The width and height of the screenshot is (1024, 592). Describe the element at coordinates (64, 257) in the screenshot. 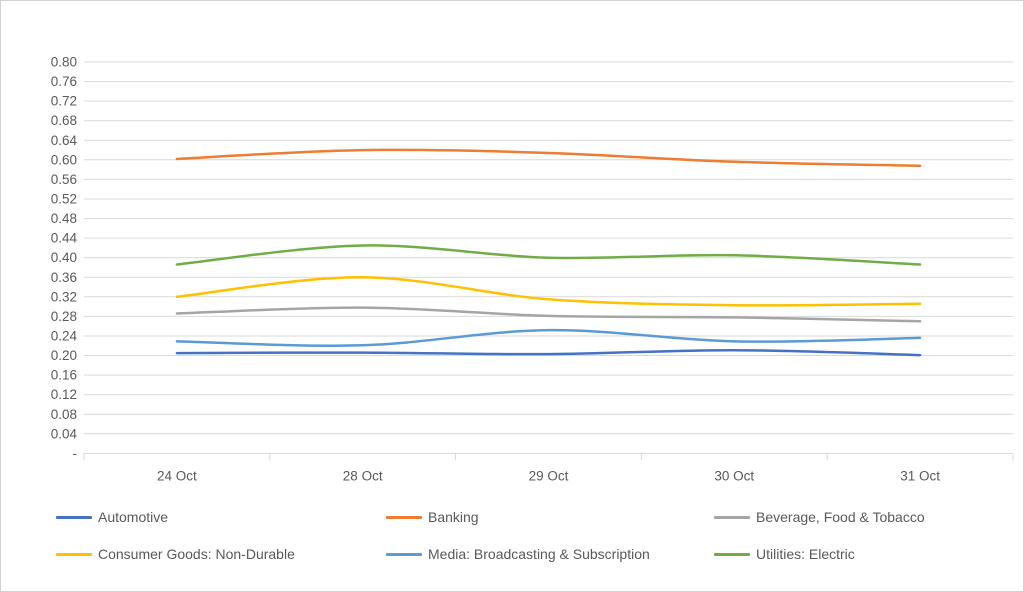

I see `svg-text: 0.40` at that location.